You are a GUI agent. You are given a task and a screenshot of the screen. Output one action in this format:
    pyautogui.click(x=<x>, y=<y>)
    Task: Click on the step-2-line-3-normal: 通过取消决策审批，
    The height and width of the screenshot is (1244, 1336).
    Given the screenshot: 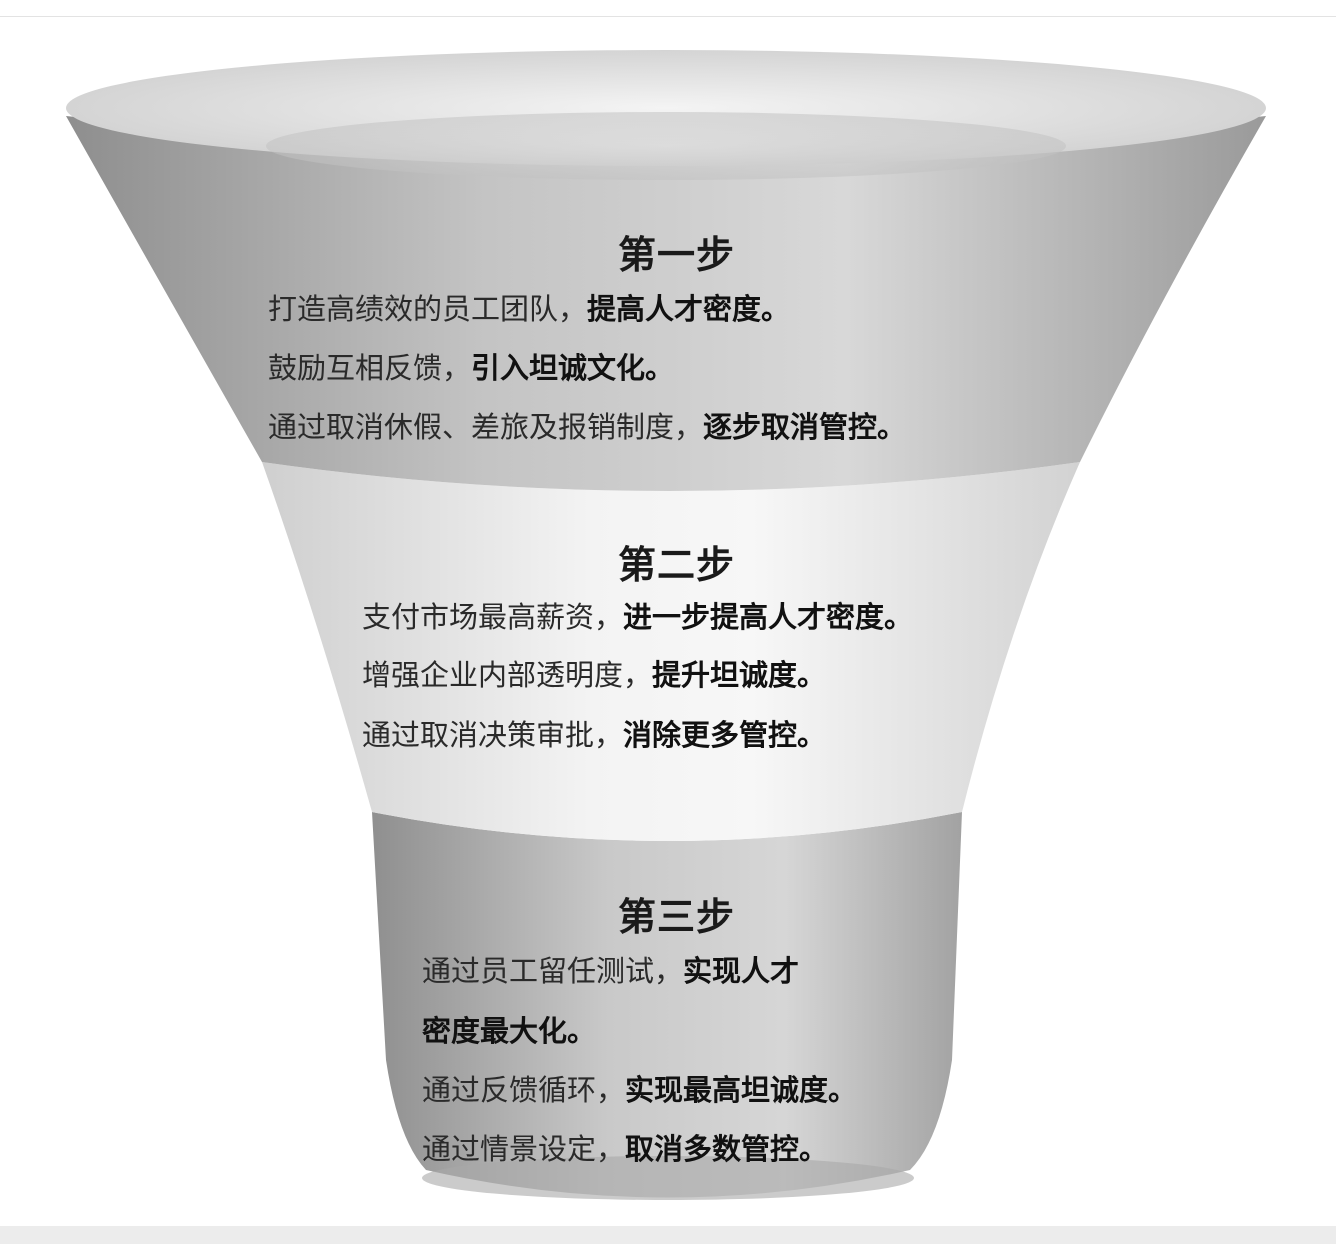 What is the action you would take?
    pyautogui.click(x=493, y=735)
    